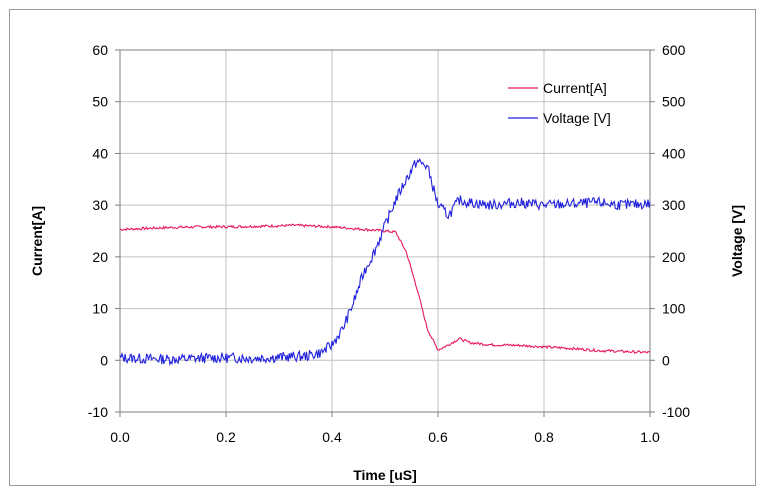 This screenshot has width=765, height=495. What do you see at coordinates (332, 437) in the screenshot?
I see `x-tick-label: 0.4` at bounding box center [332, 437].